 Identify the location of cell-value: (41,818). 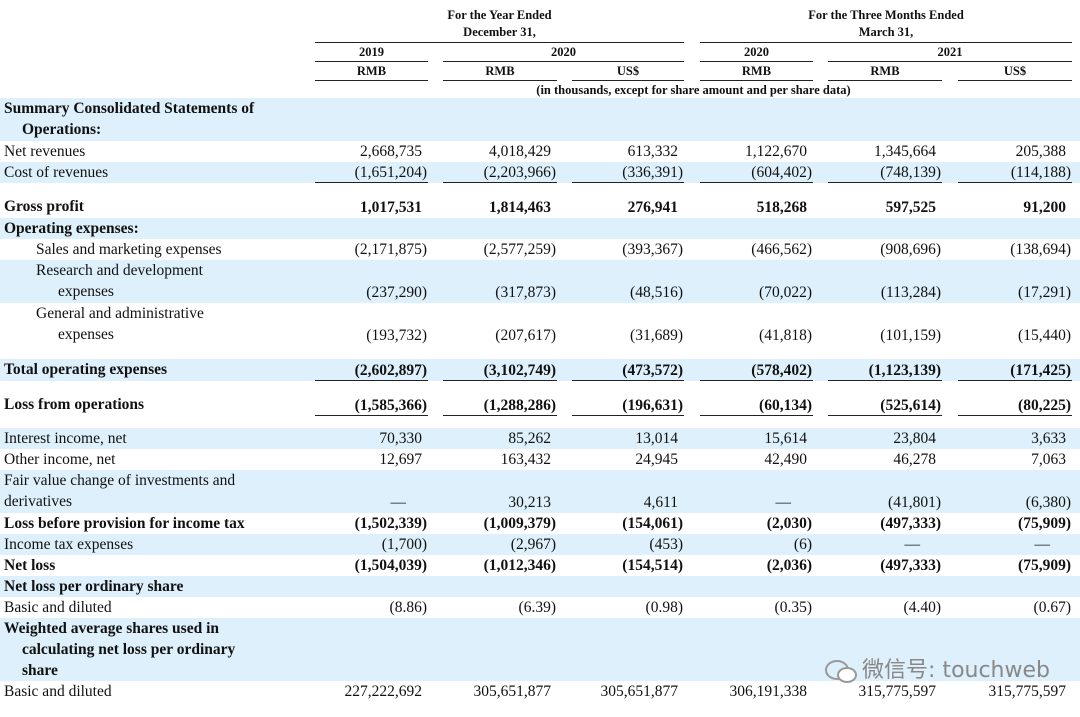
(785, 335).